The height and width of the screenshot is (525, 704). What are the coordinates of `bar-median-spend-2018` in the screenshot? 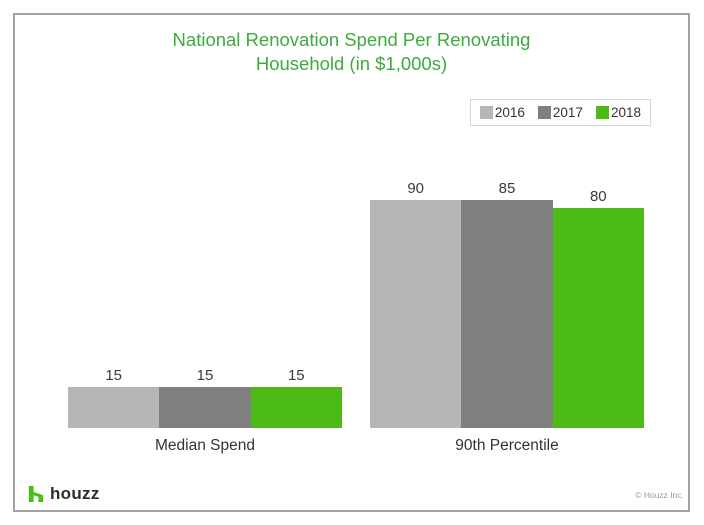 It's located at (296, 407).